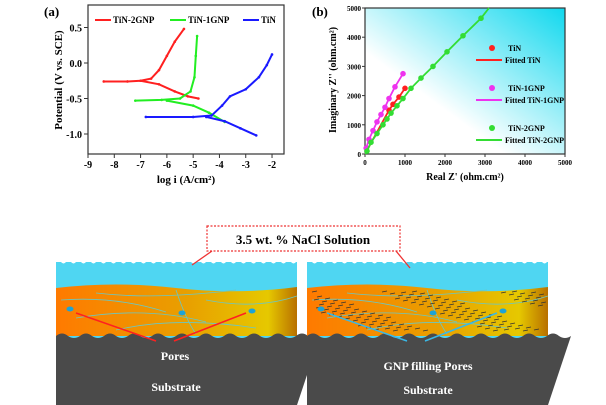  I want to click on y-tick-label: 2000, so click(354, 97).